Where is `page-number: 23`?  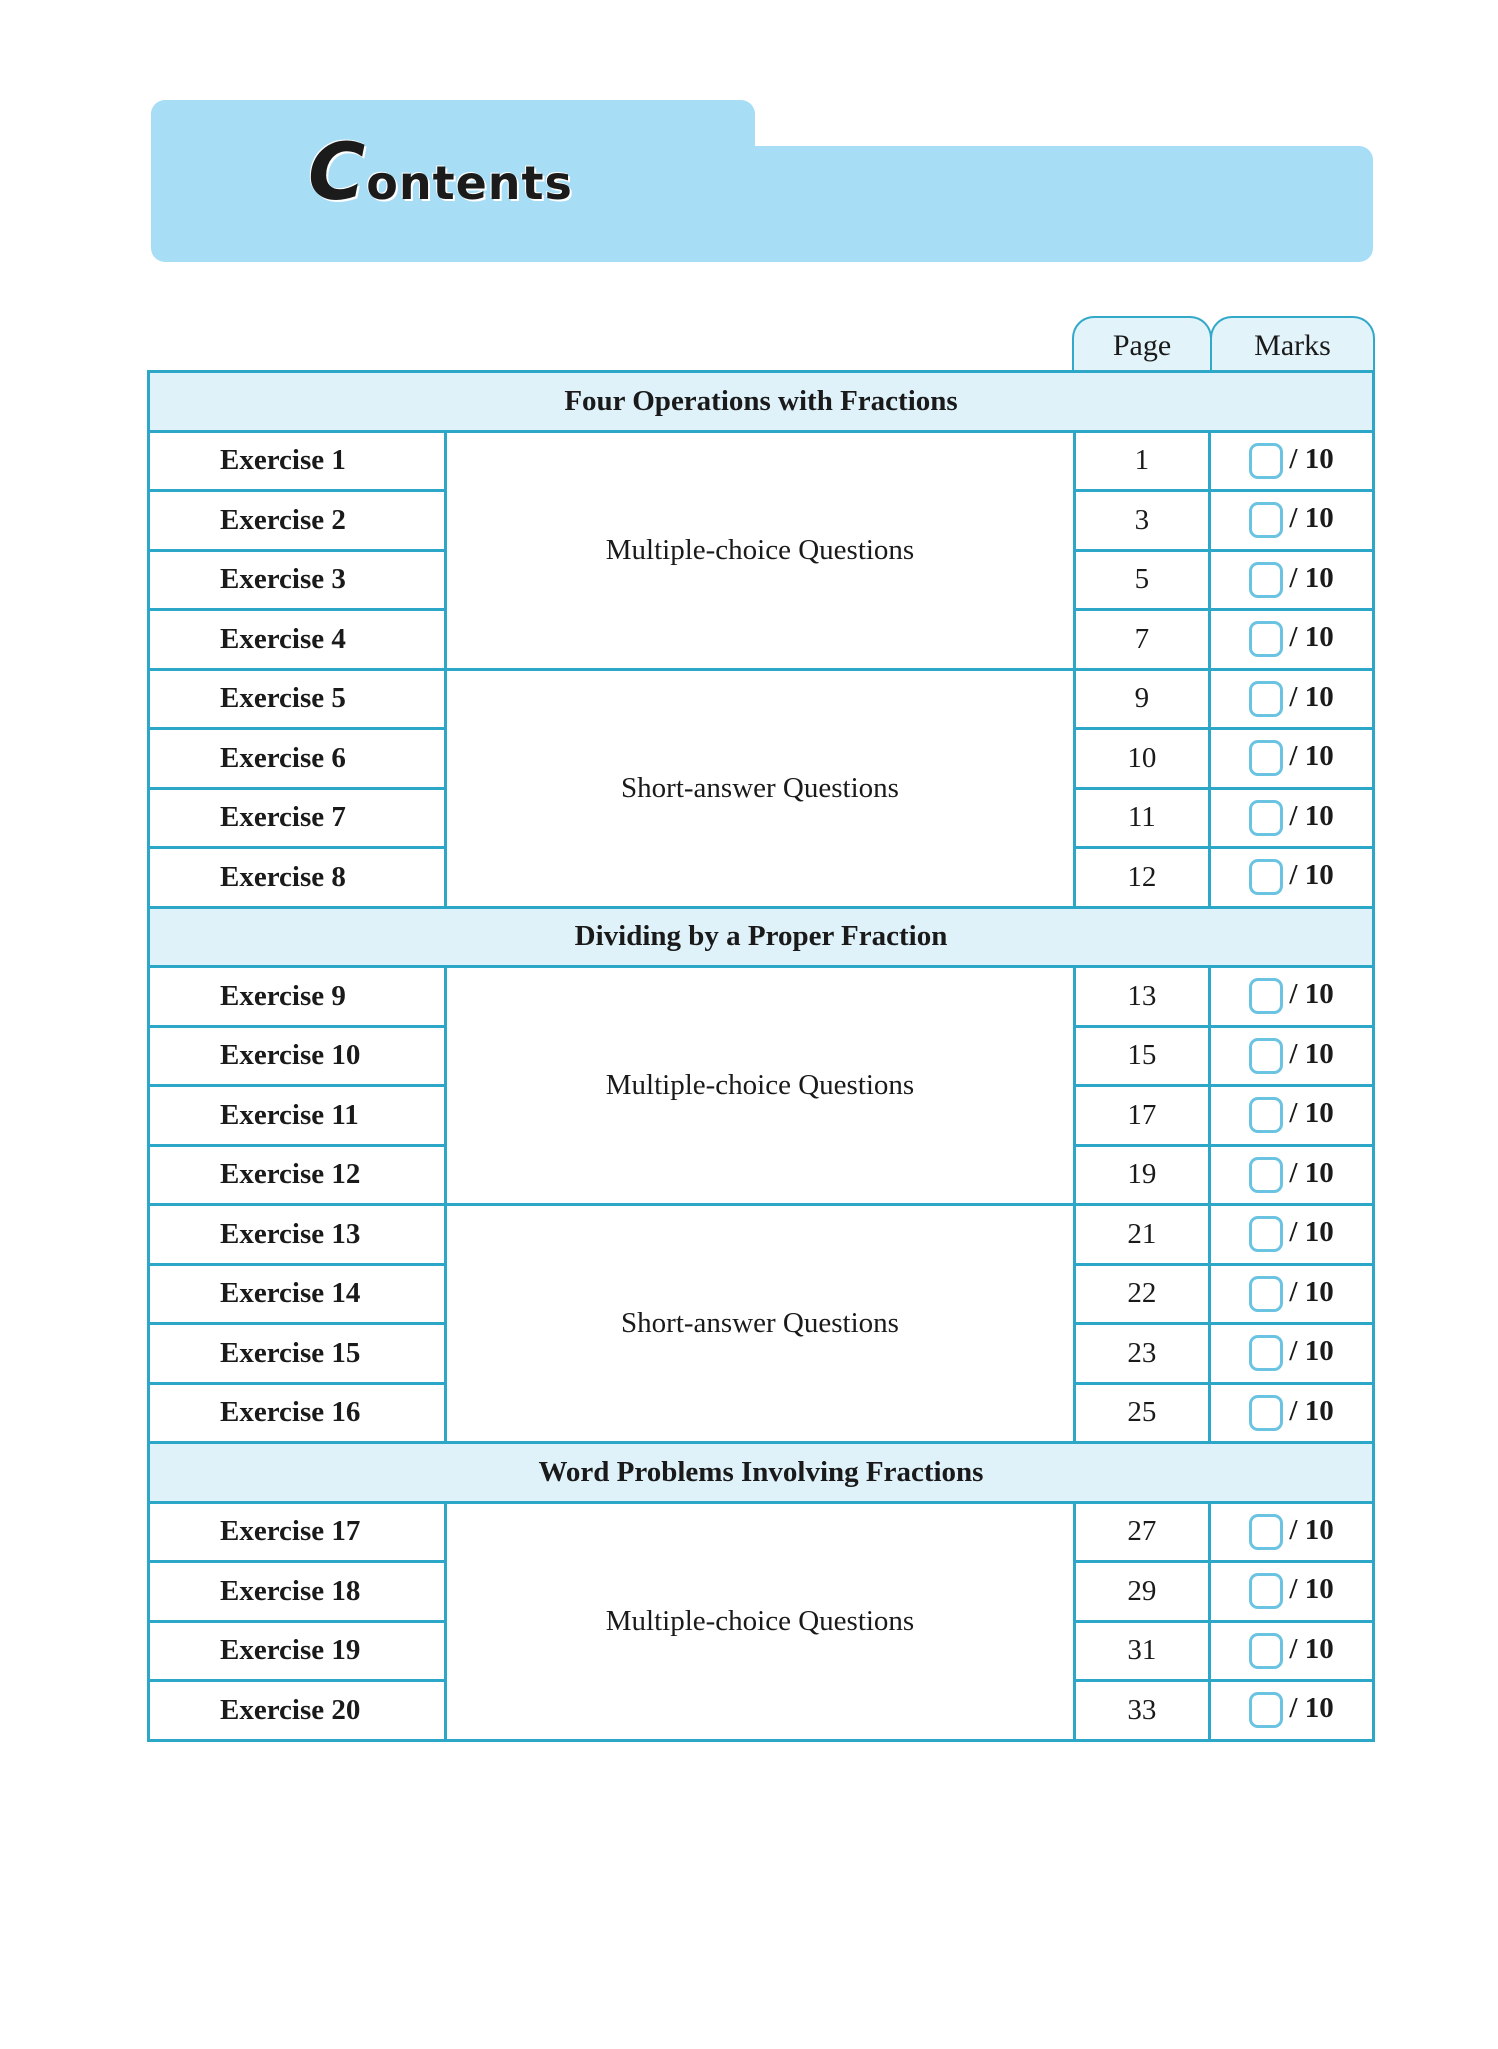
page-number: 23 is located at coordinates (1142, 1353).